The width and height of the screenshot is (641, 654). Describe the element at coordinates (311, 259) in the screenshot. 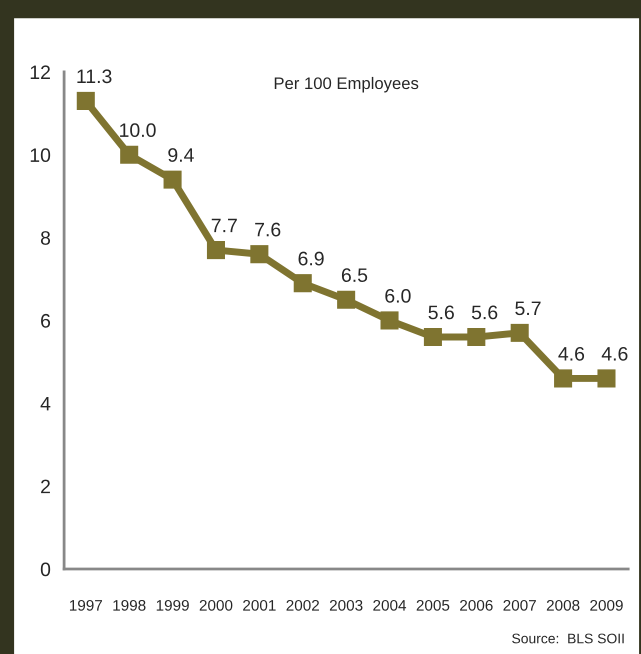

I see `text: 6.9` at that location.